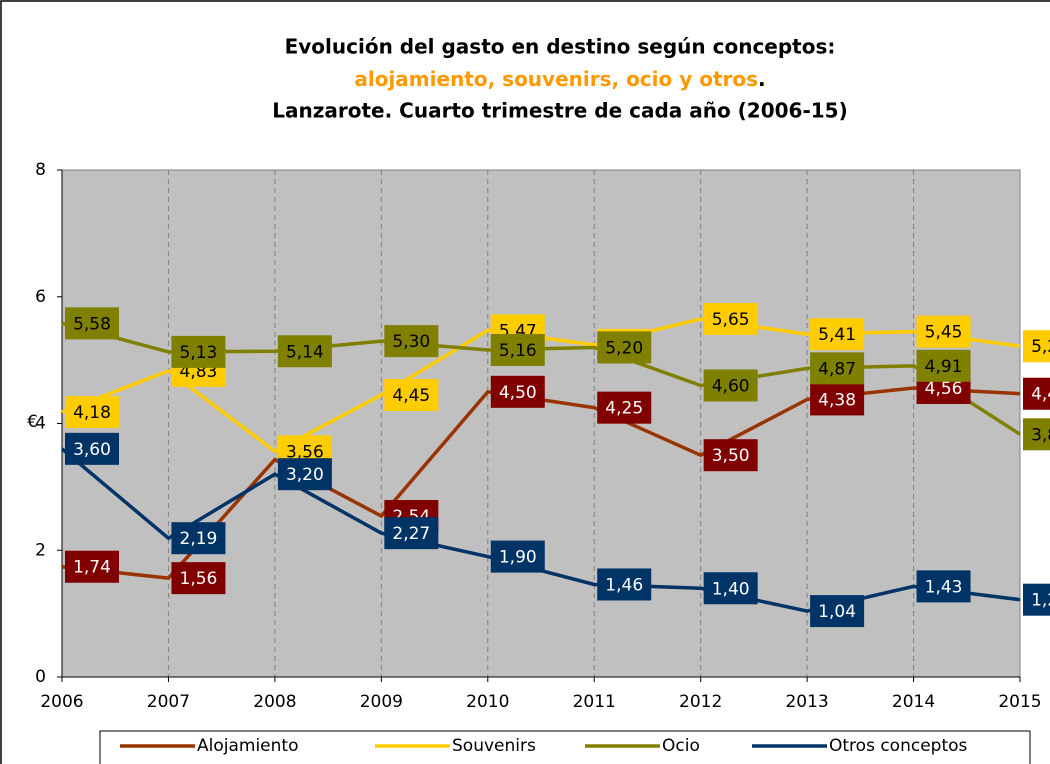  Describe the element at coordinates (594, 702) in the screenshot. I see `x-tick-label: 2011` at that location.